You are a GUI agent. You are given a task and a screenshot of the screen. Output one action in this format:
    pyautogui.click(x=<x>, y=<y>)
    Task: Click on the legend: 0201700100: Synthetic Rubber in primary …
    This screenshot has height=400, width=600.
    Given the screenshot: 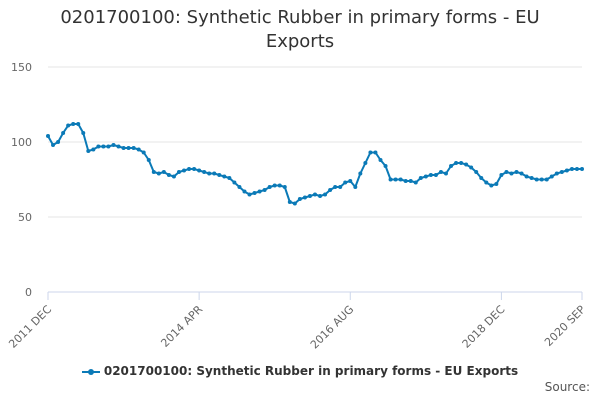 What is the action you would take?
    pyautogui.click(x=300, y=371)
    